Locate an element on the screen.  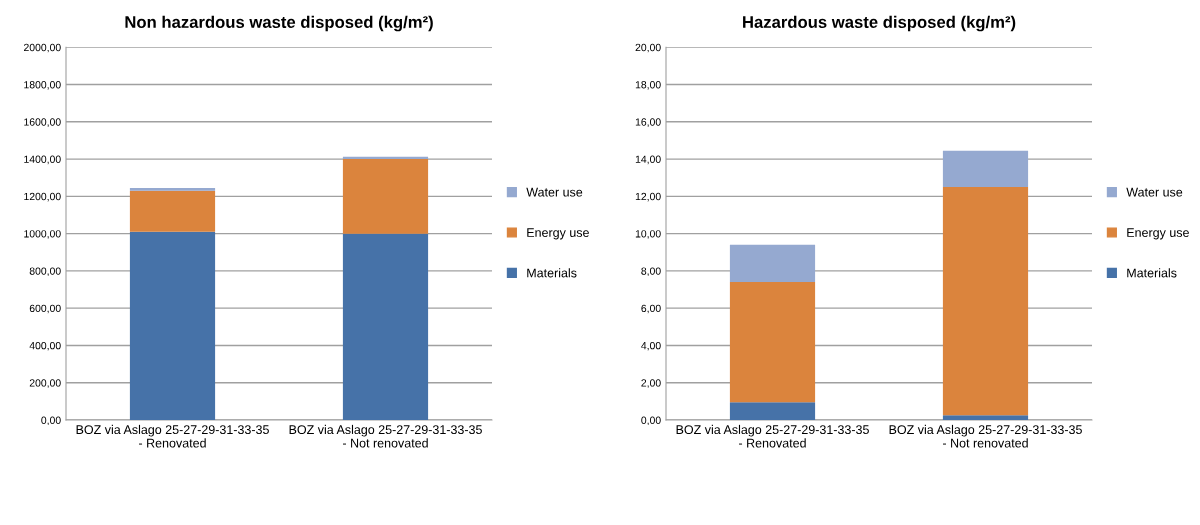
y-tick-label: 600,00 is located at coordinates (45, 309).